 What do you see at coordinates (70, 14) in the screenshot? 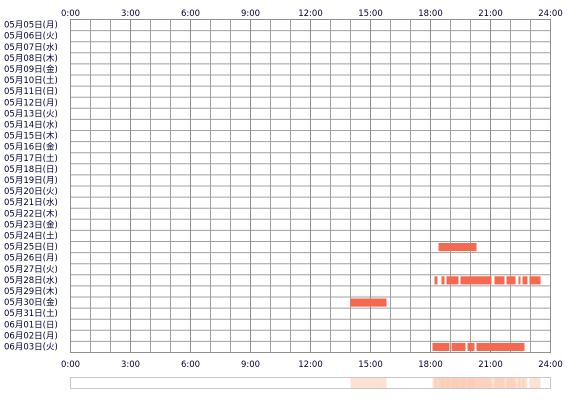
I see `x-tick-label-top: 0:00` at bounding box center [70, 14].